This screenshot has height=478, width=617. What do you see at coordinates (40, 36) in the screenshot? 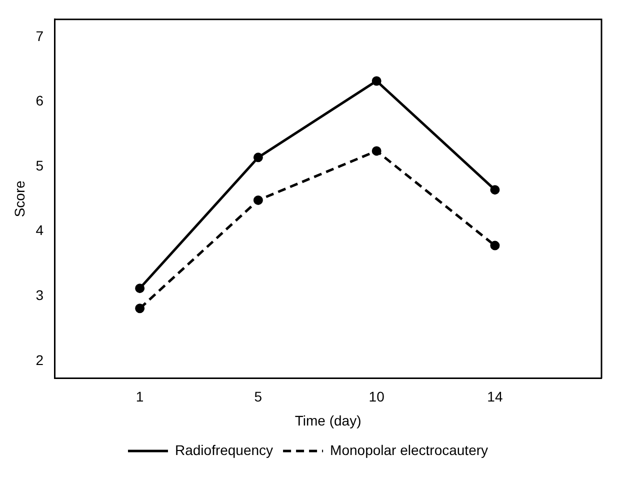
I see `y-tick-label: 7` at bounding box center [40, 36].